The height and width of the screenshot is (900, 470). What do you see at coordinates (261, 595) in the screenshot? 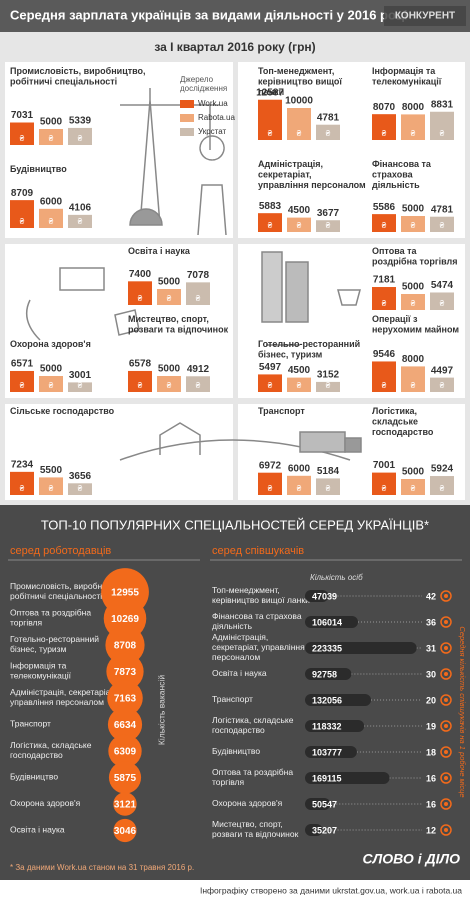
I see `category-label: Топ-менеджмент, керівництво вищої ланки` at bounding box center [261, 595].